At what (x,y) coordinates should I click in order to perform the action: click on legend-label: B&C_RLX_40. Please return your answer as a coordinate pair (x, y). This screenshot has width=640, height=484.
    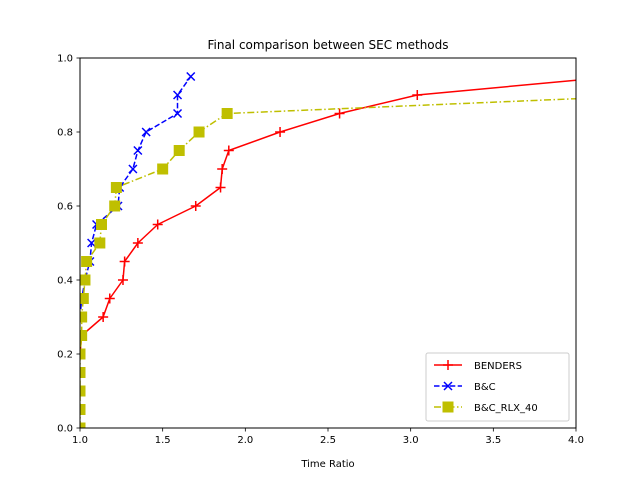
    Looking at the image, I should click on (506, 408).